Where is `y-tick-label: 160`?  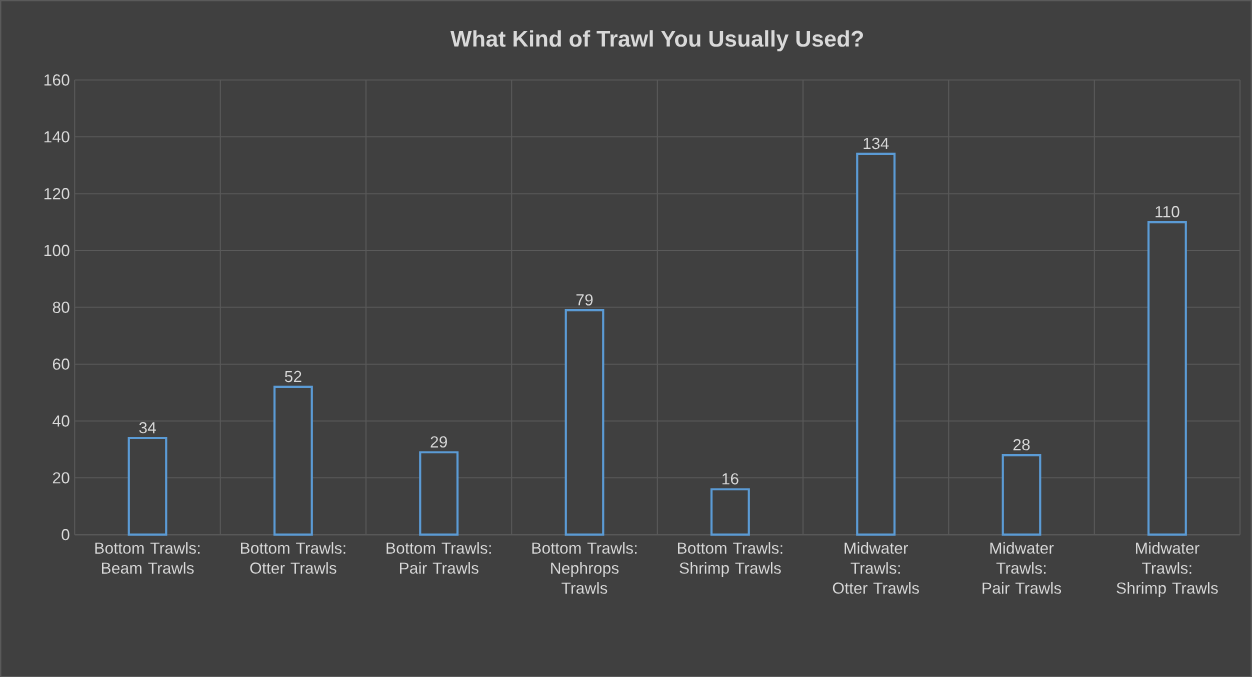 y-tick-label: 160 is located at coordinates (57, 80).